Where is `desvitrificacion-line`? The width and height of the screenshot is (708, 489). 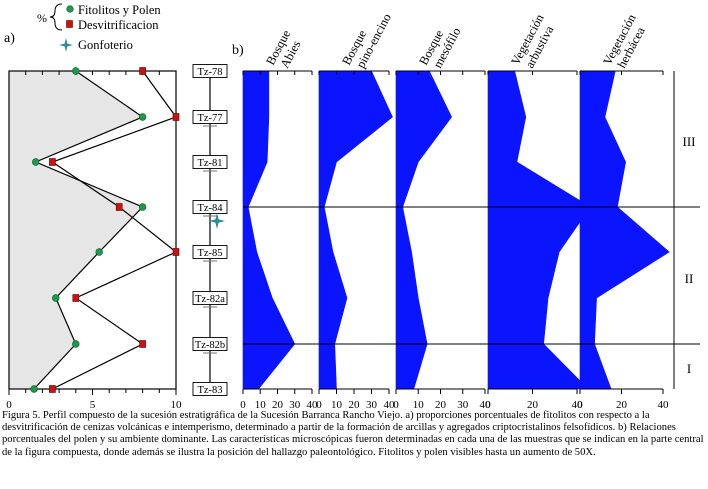
desvitrificacion-line is located at coordinates (114, 230).